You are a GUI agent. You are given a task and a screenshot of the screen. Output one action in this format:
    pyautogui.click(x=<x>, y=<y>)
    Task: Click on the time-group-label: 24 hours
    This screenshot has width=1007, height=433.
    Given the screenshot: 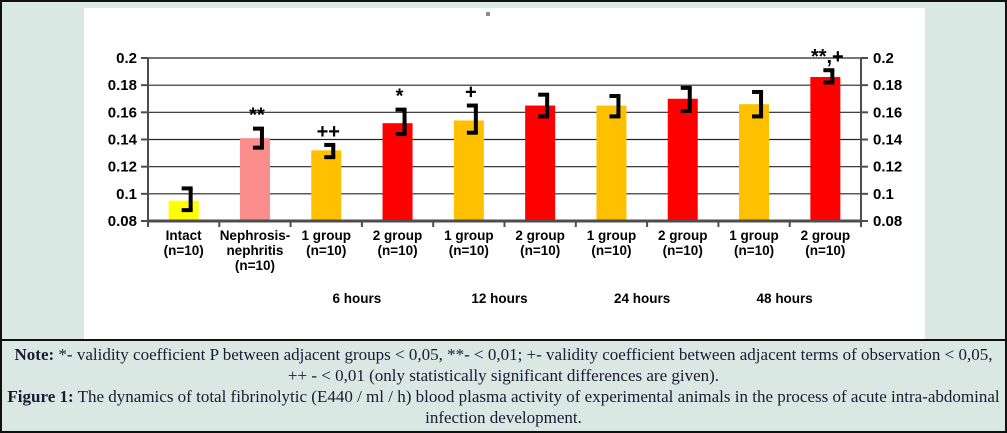 What is the action you would take?
    pyautogui.click(x=642, y=298)
    